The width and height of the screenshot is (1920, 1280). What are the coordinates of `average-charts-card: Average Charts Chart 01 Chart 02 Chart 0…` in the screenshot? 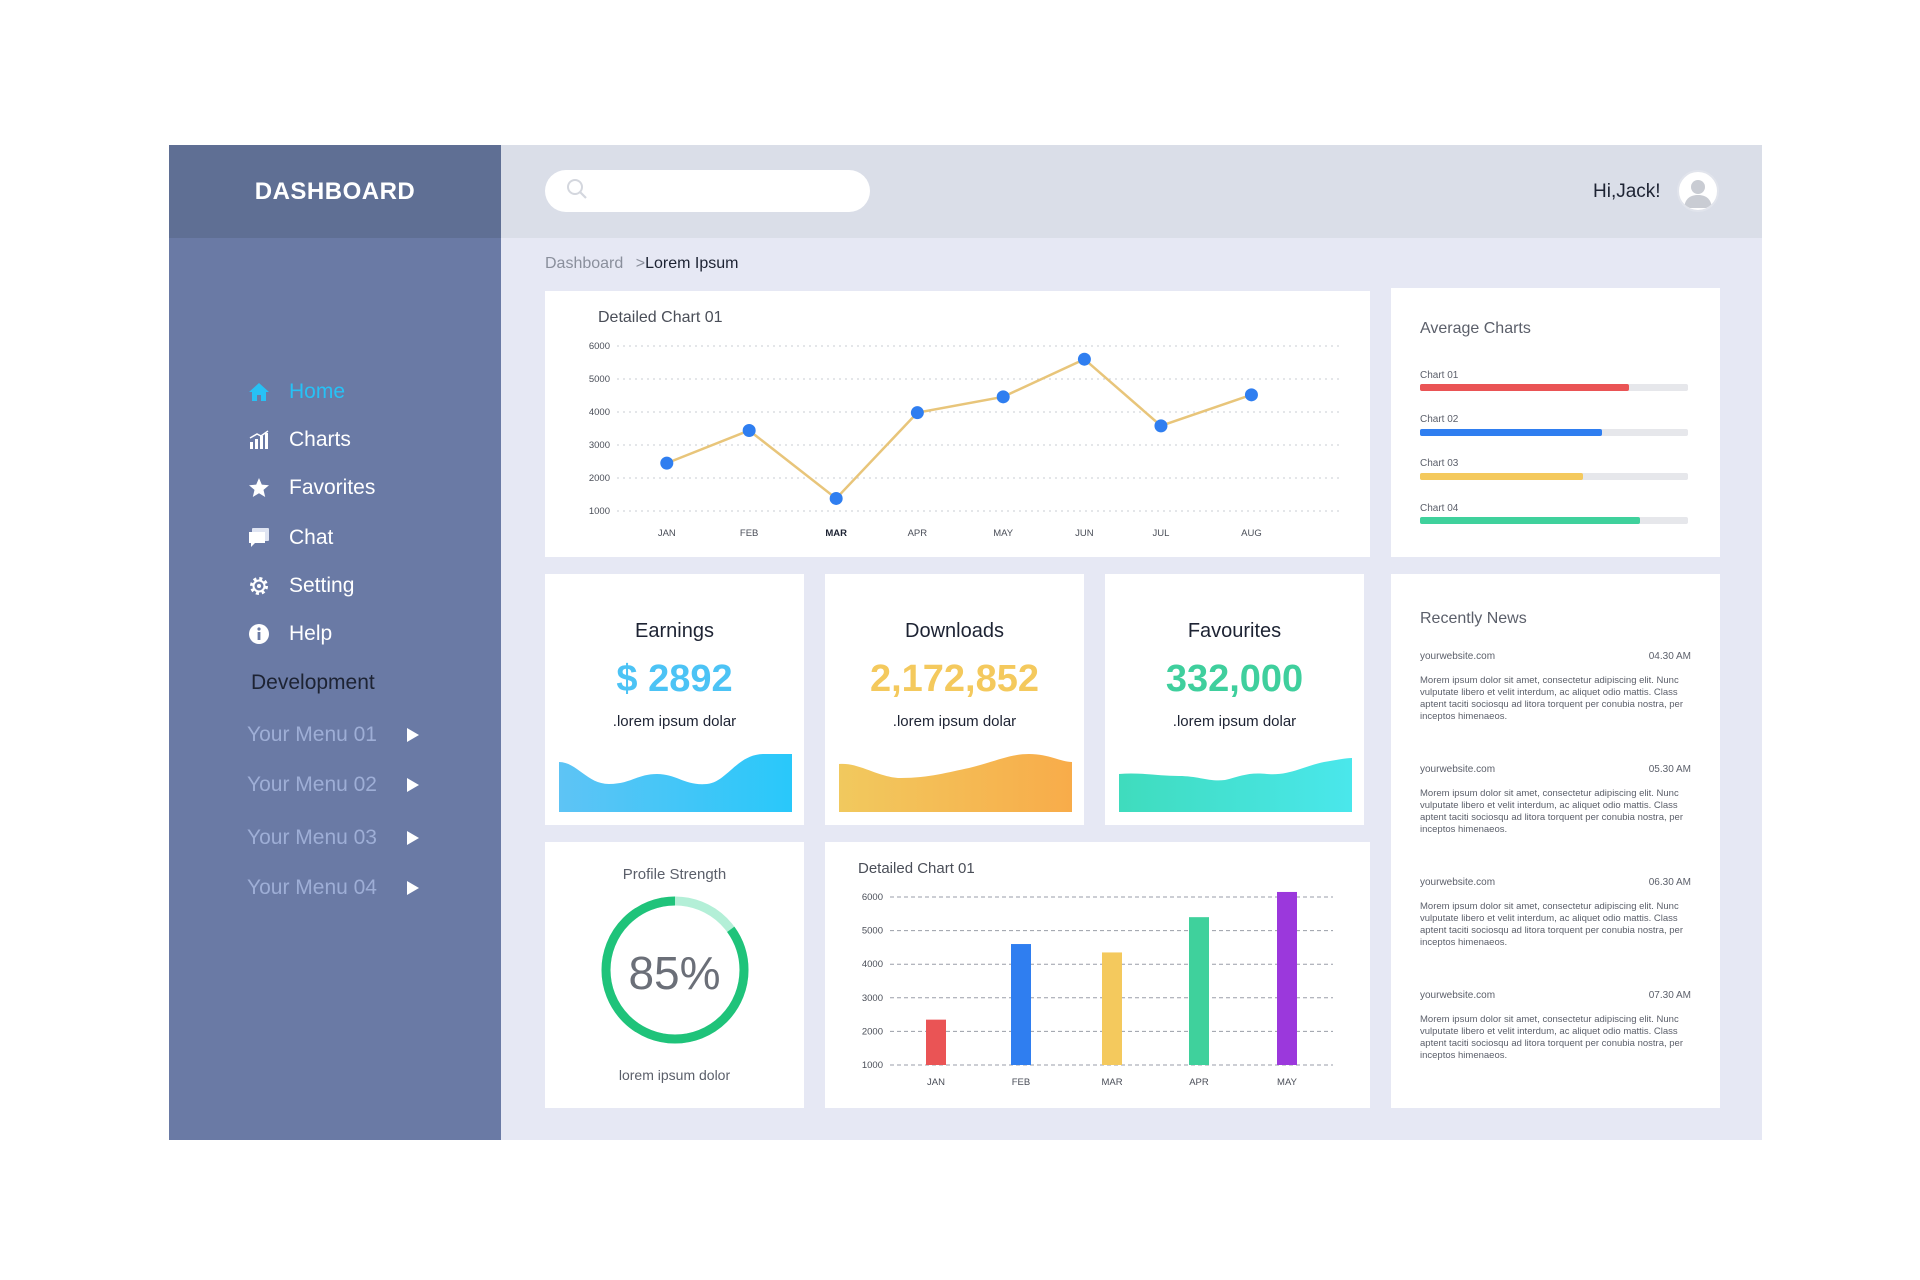 It's located at (1555, 422).